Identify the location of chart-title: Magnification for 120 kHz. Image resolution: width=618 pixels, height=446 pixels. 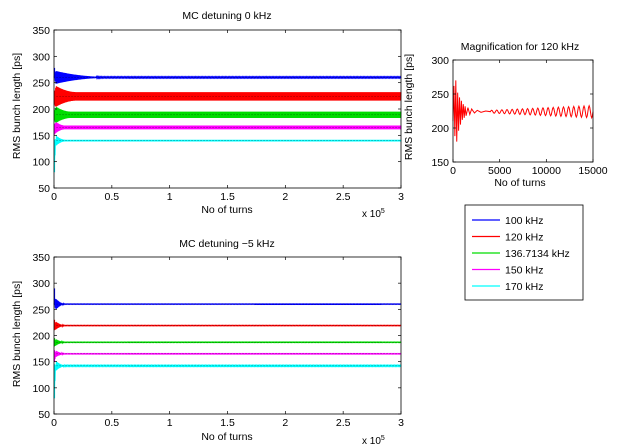
(520, 47).